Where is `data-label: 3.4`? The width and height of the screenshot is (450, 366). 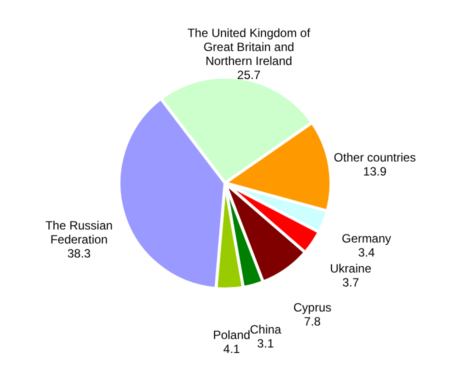 data-label: 3.4 is located at coordinates (367, 253).